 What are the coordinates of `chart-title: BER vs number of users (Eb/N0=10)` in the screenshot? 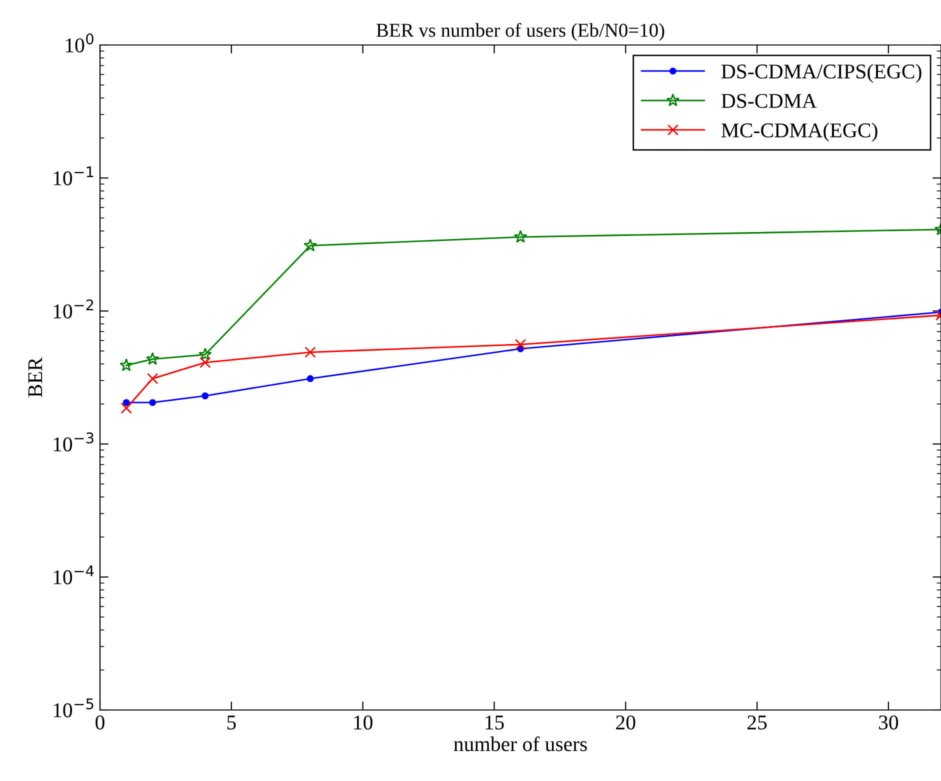 It's located at (520, 31).